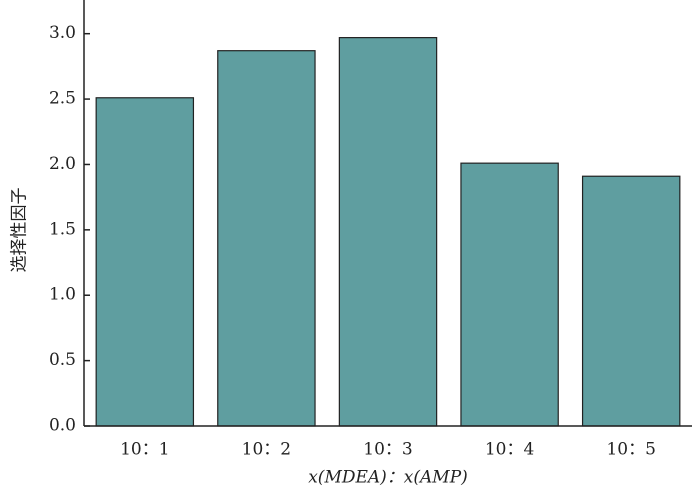 This screenshot has height=490, width=700. What do you see at coordinates (20, 230) in the screenshot?
I see `y-axis-label: 选择性因子` at bounding box center [20, 230].